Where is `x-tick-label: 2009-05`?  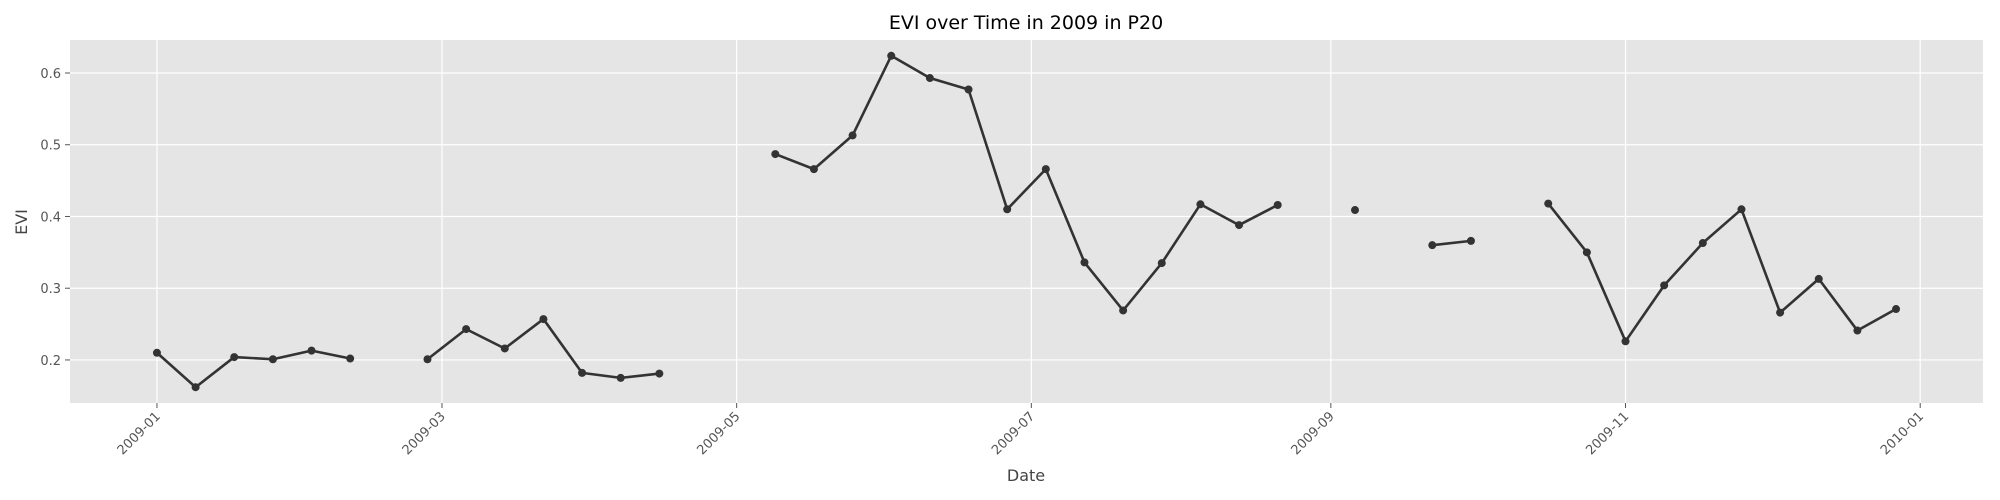 x-tick-label: 2009-05 is located at coordinates (718, 433).